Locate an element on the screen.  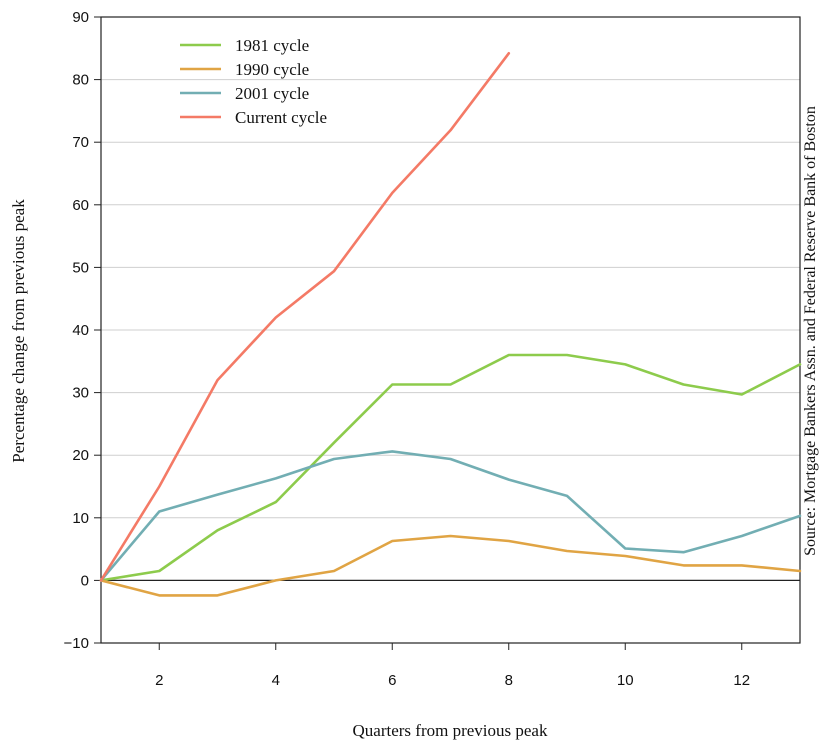
y-tick-label: 0 is located at coordinates (85, 580).